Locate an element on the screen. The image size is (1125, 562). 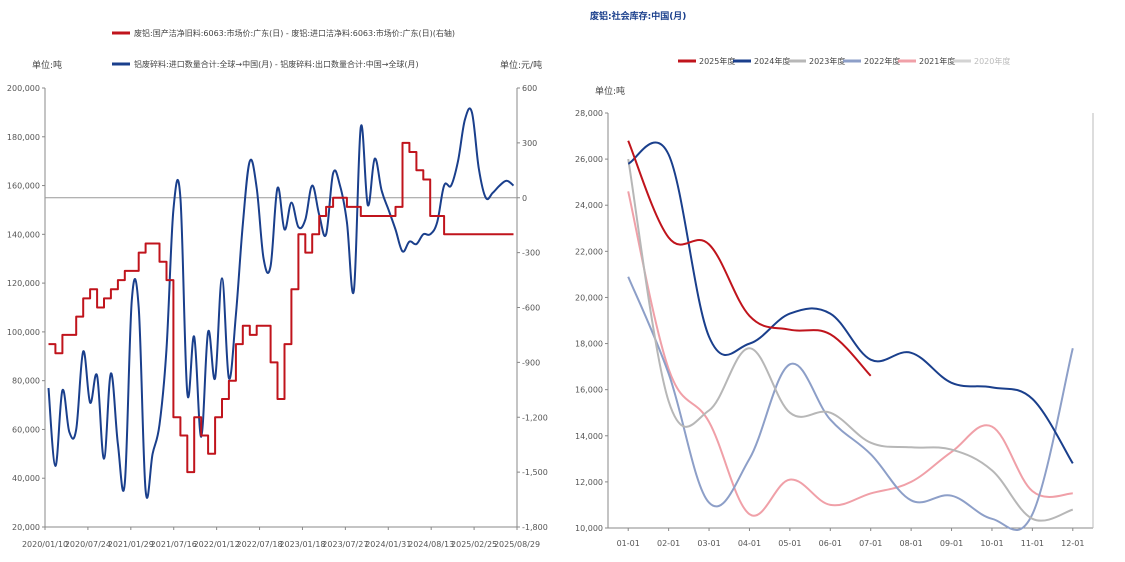
x-tick-label: 2025/08/29 is located at coordinates (517, 544).